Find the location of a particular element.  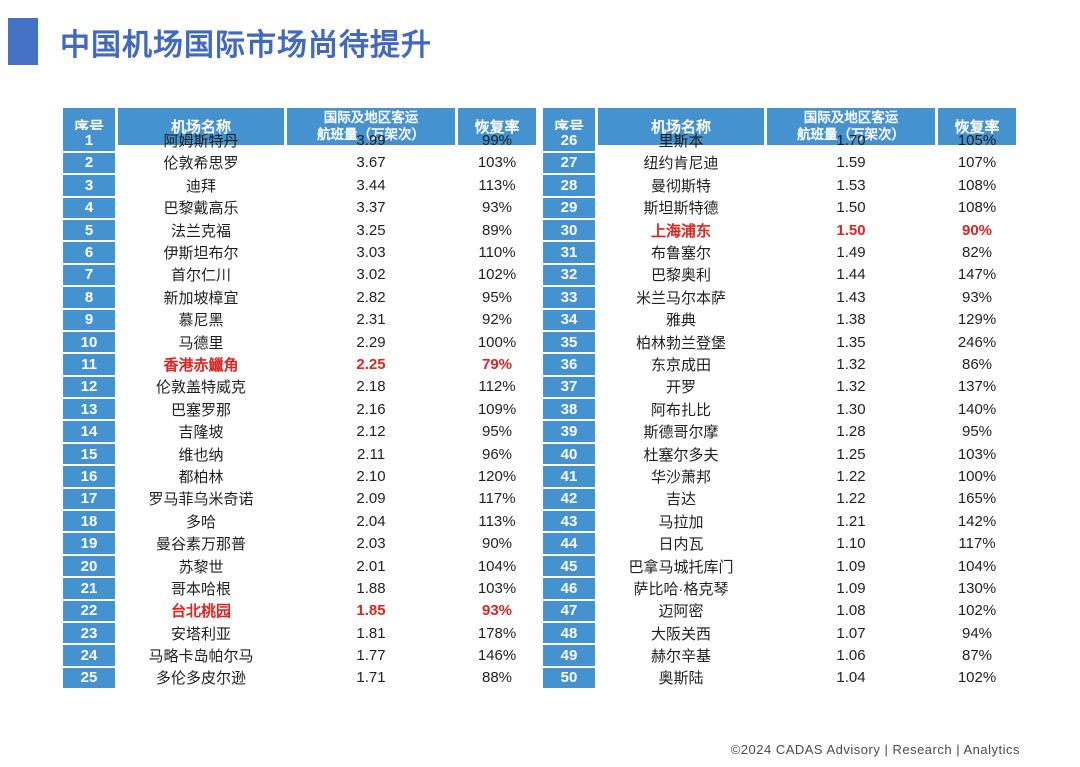

airport-name: 巴黎奥利 is located at coordinates (680, 276).